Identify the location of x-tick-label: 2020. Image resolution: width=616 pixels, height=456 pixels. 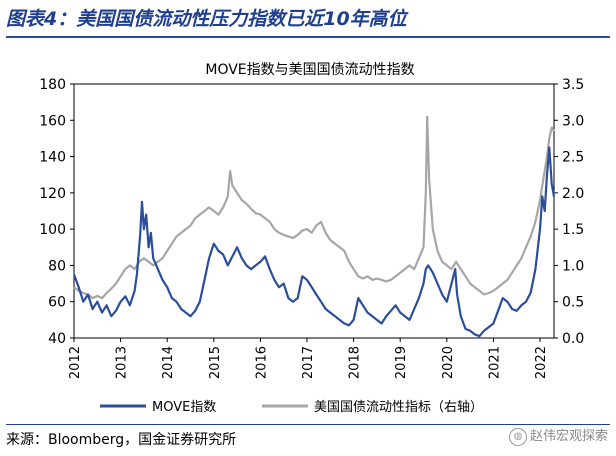
(448, 362).